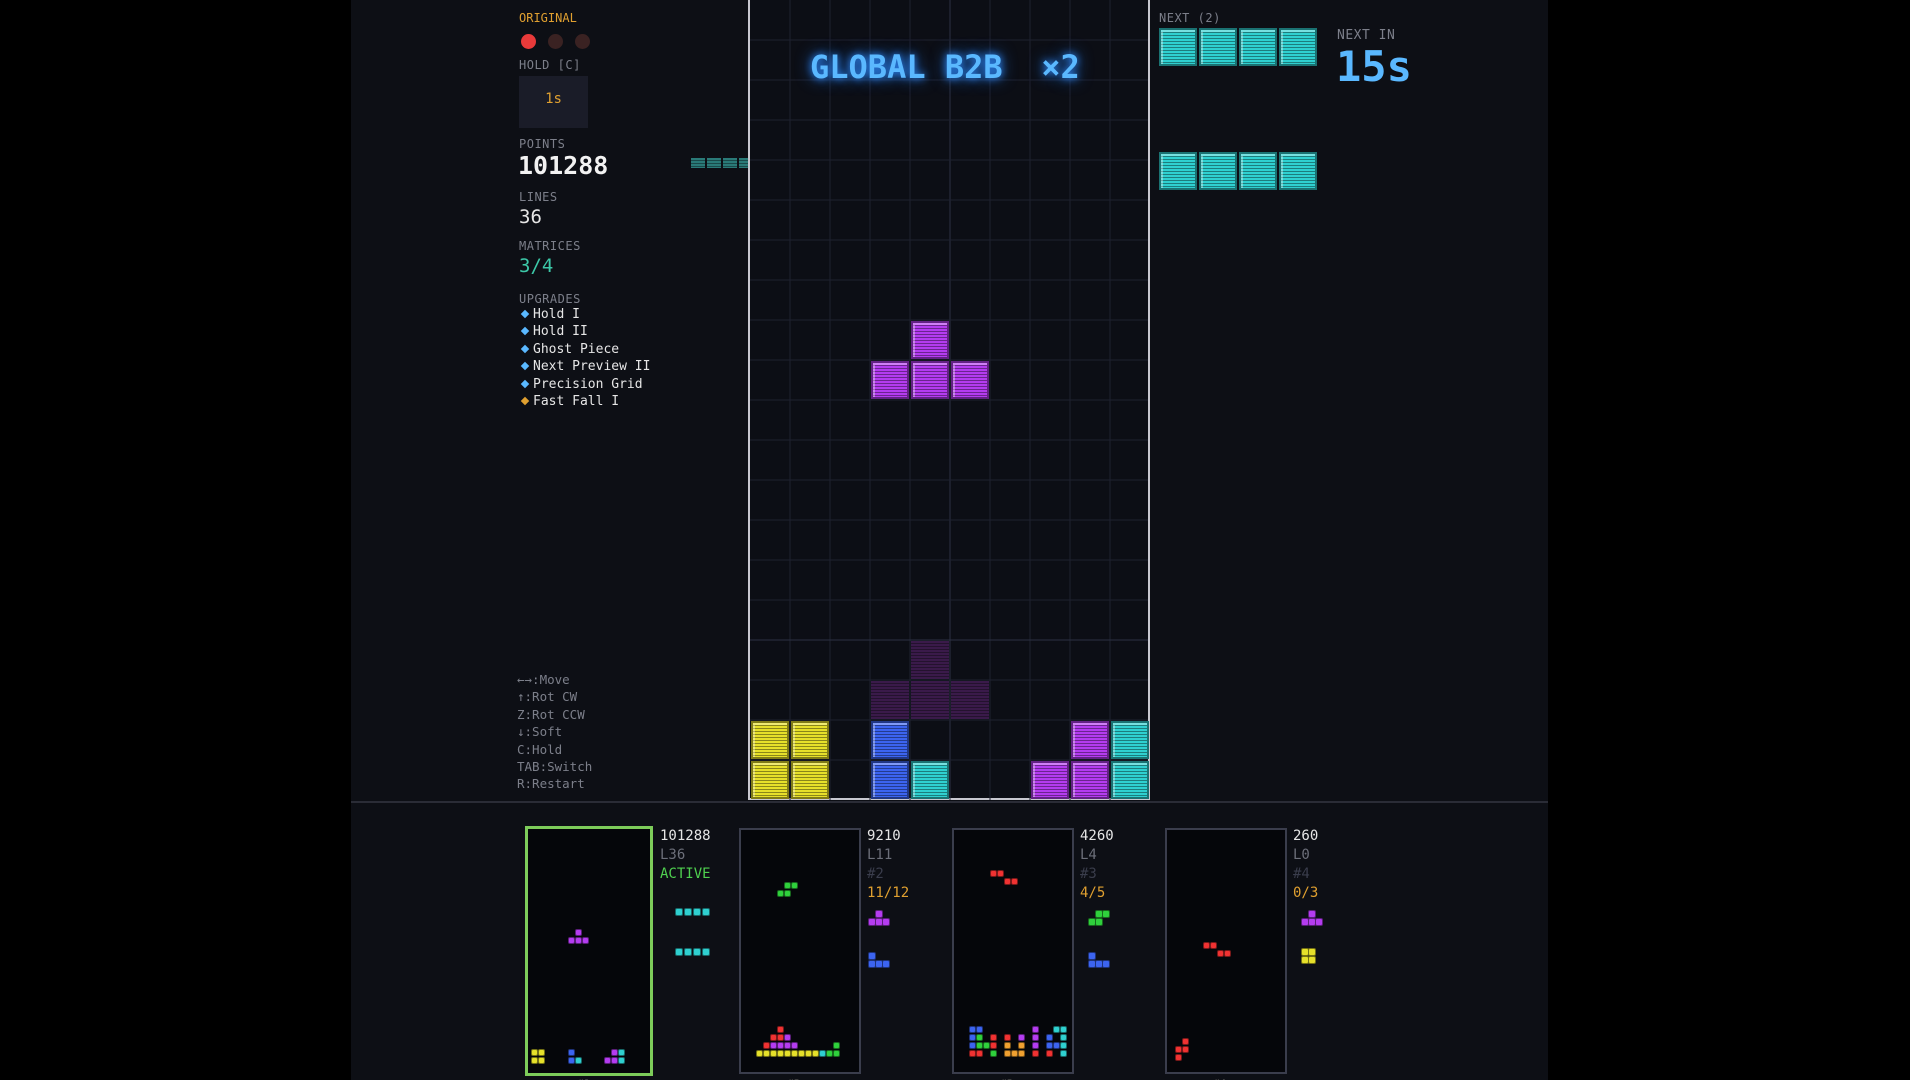 This screenshot has width=1910, height=1080. What do you see at coordinates (945, 67) in the screenshot?
I see `b2b-banner: GLOBAL B2B ×2` at bounding box center [945, 67].